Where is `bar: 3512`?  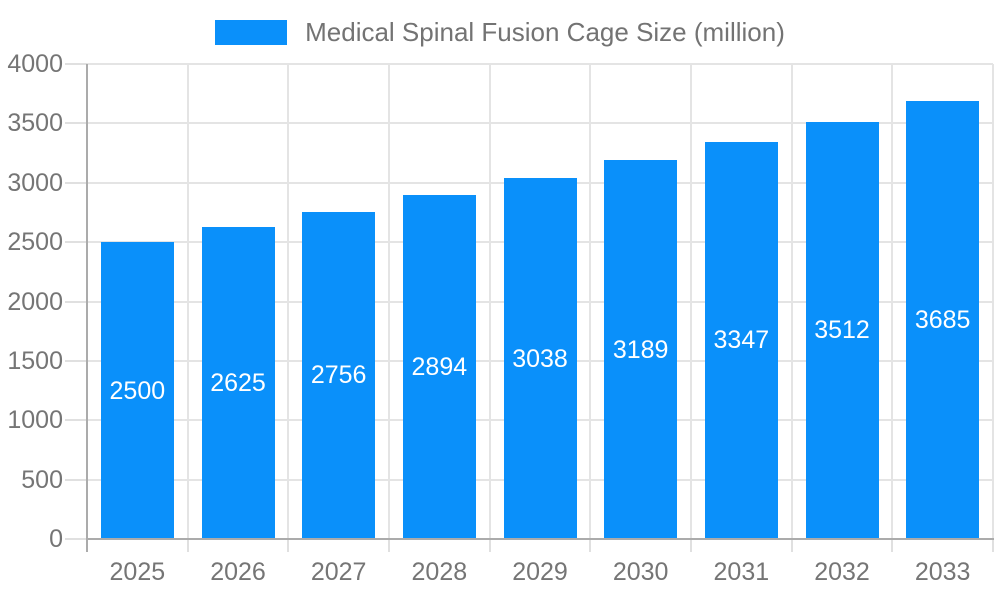 bar: 3512 is located at coordinates (842, 330).